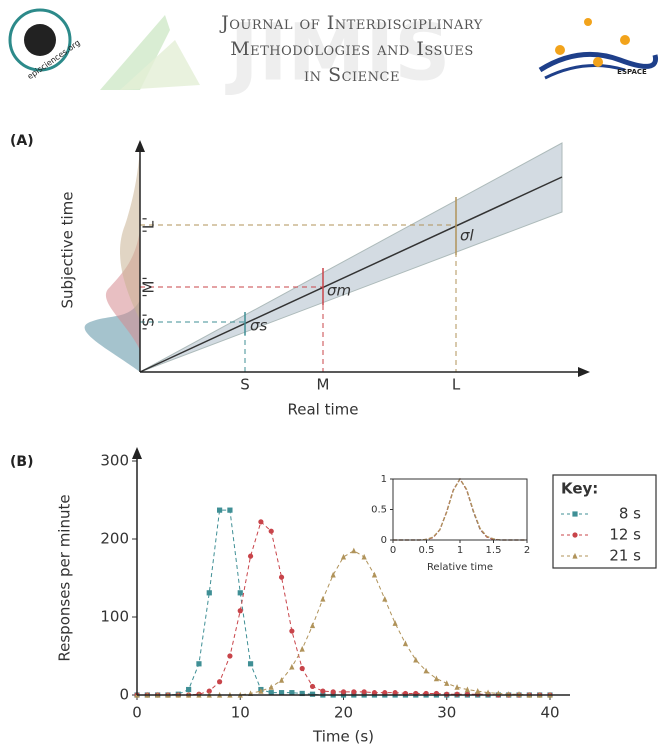 The height and width of the screenshot is (754, 664). Describe the element at coordinates (384, 479) in the screenshot. I see `y-tick-label: 1` at that location.